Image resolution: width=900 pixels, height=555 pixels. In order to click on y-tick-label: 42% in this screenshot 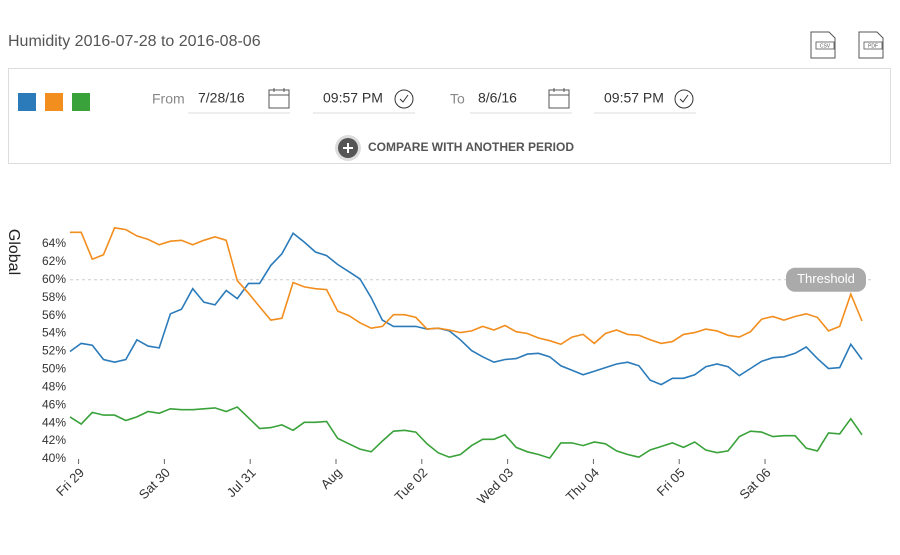, I will do `click(54, 440)`.